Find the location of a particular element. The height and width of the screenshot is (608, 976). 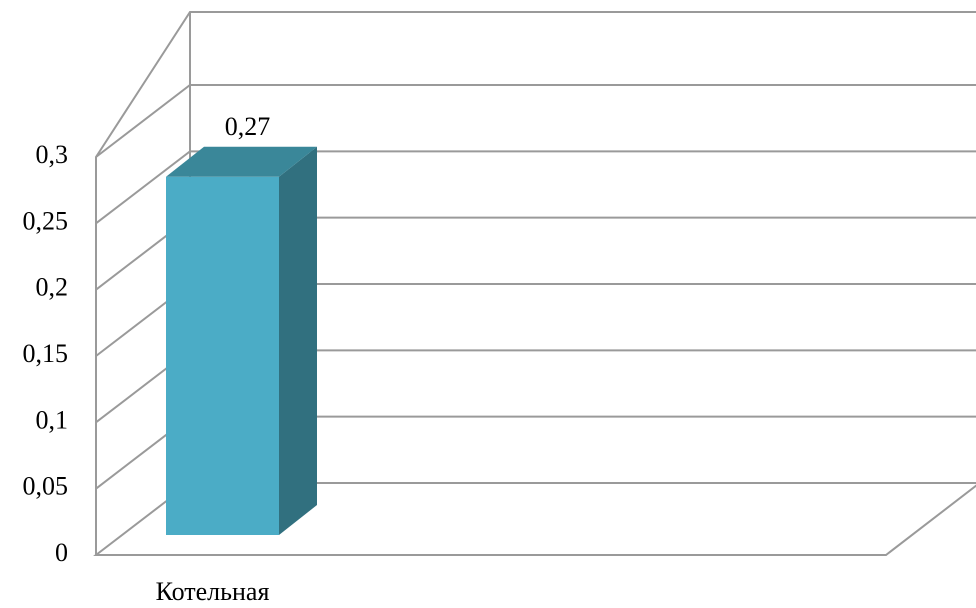

floor-edge is located at coordinates (534, 519).